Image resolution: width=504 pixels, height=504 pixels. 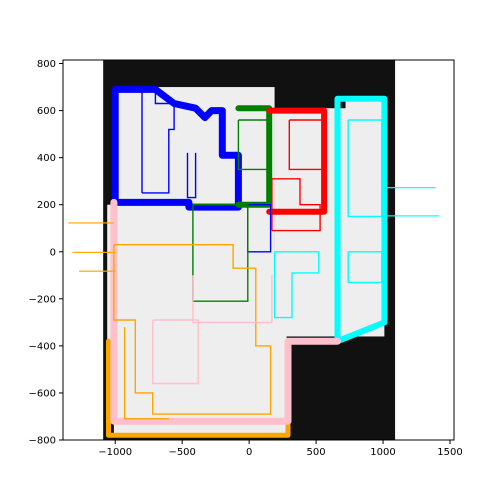 What do you see at coordinates (176, 148) in the screenshot?
I see `region-outline-blue` at bounding box center [176, 148].